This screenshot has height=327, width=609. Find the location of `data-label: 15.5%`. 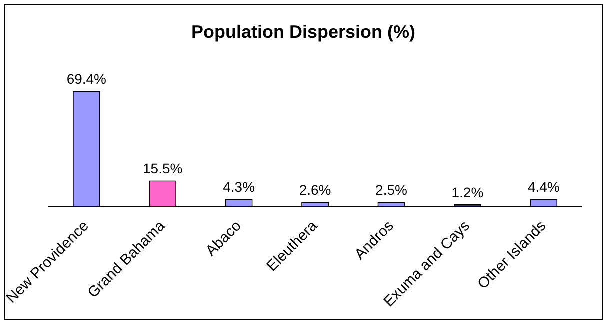

data-label: 15.5% is located at coordinates (163, 168).